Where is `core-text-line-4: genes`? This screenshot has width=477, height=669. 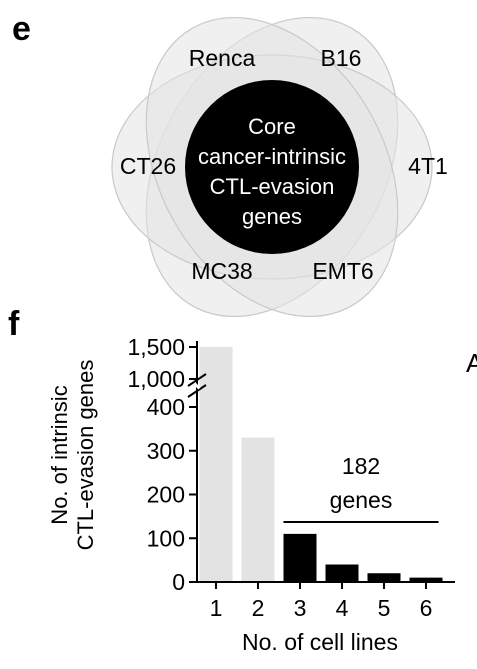 core-text-line-4: genes is located at coordinates (272, 216).